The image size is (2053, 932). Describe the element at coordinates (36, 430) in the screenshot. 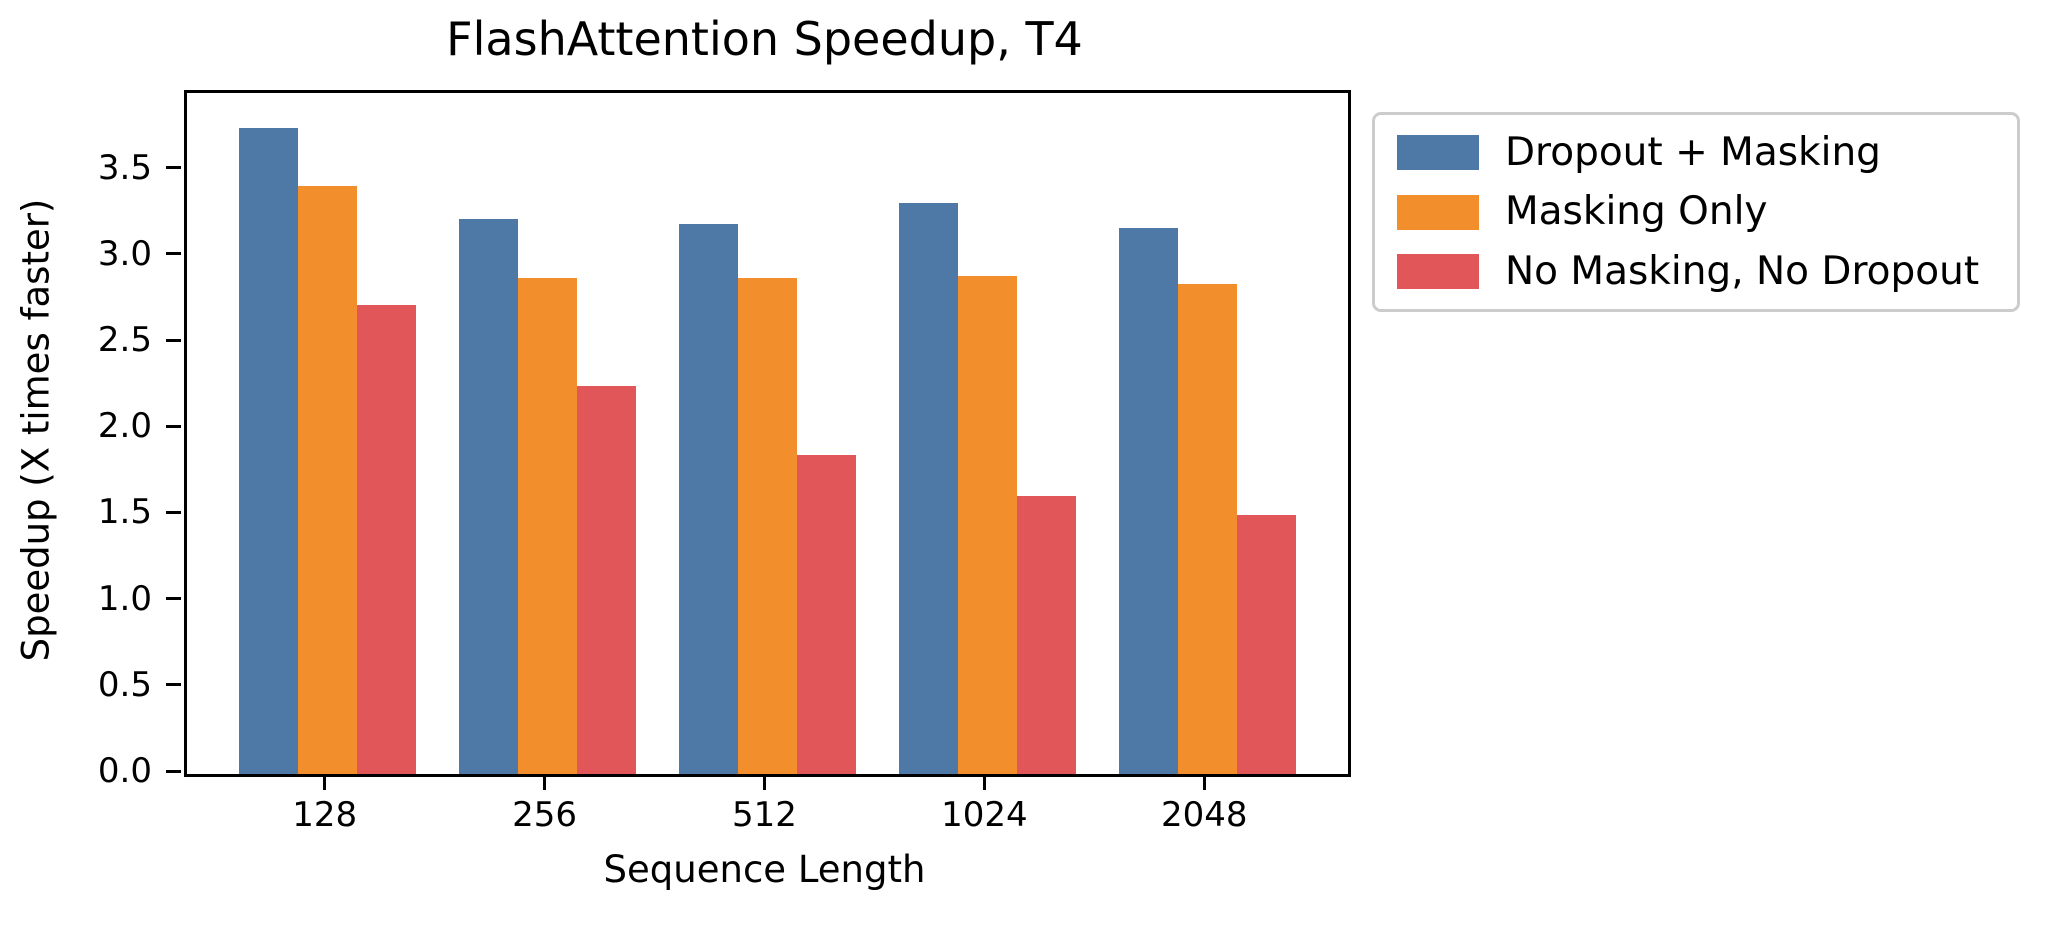

I see `y-axis-label: Speedup (X times faster)` at that location.